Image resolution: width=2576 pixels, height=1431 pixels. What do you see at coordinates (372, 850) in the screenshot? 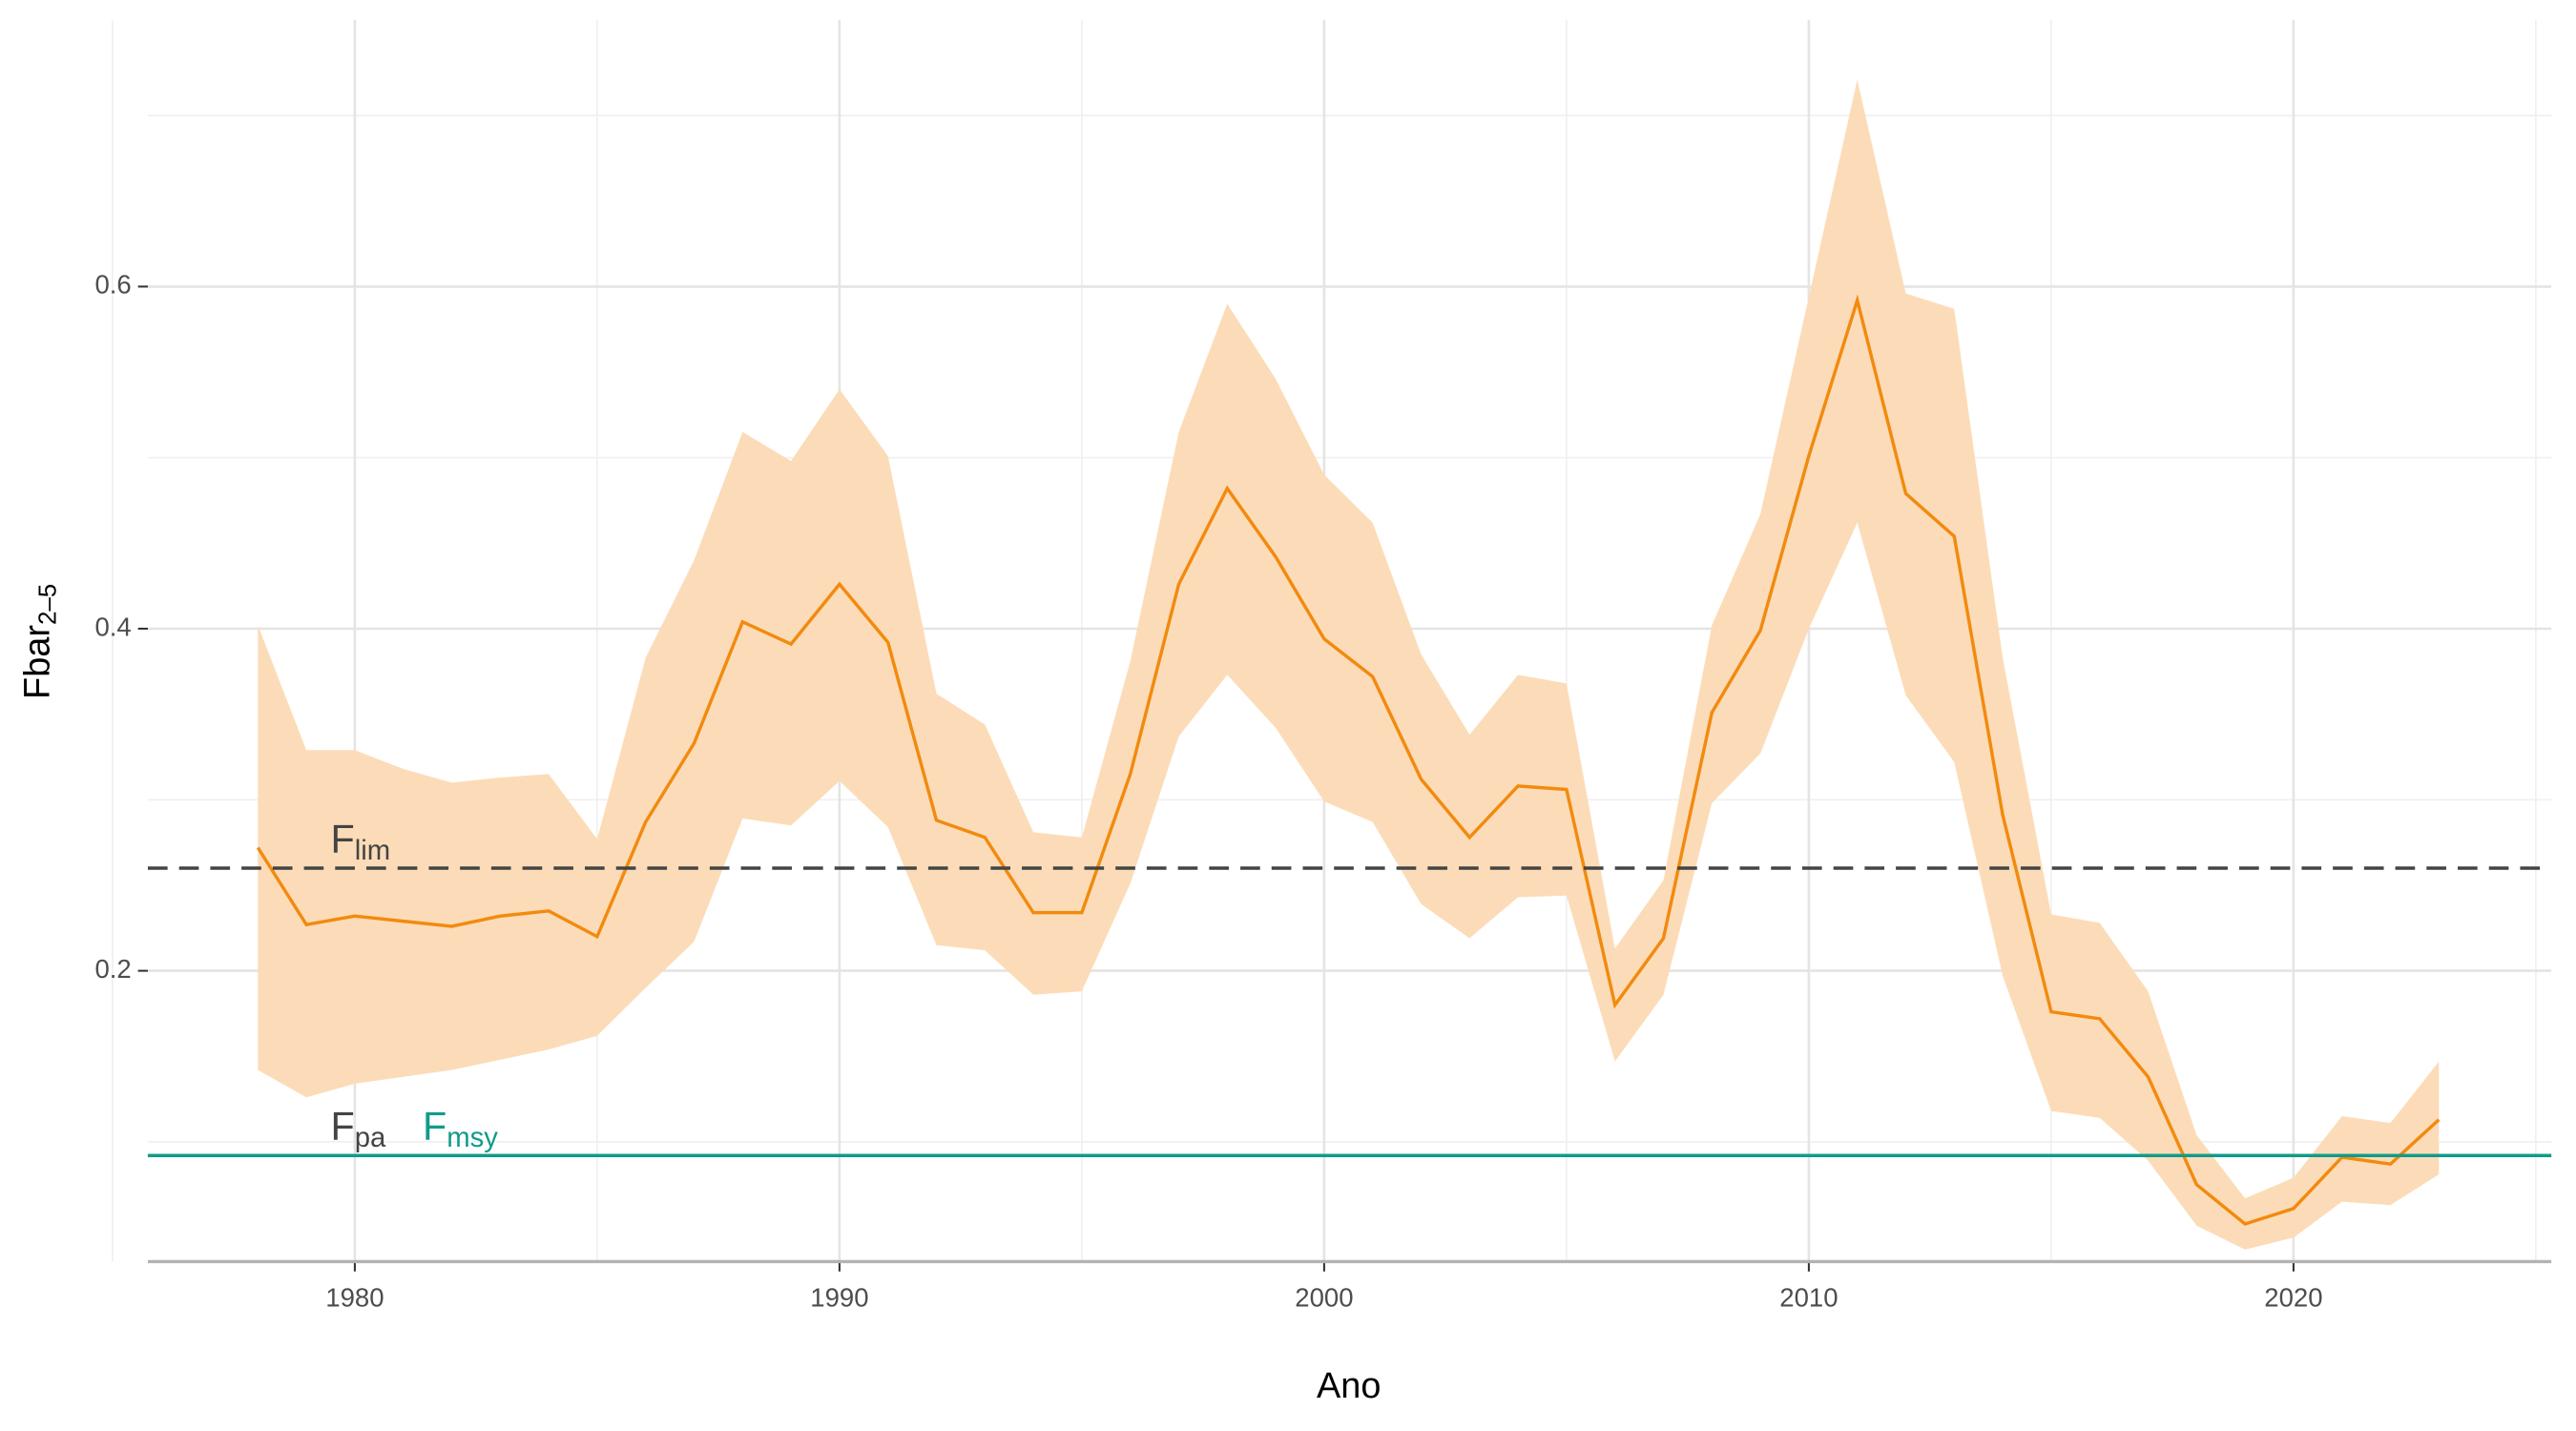
I see `reference-label-sub: lim` at bounding box center [372, 850].